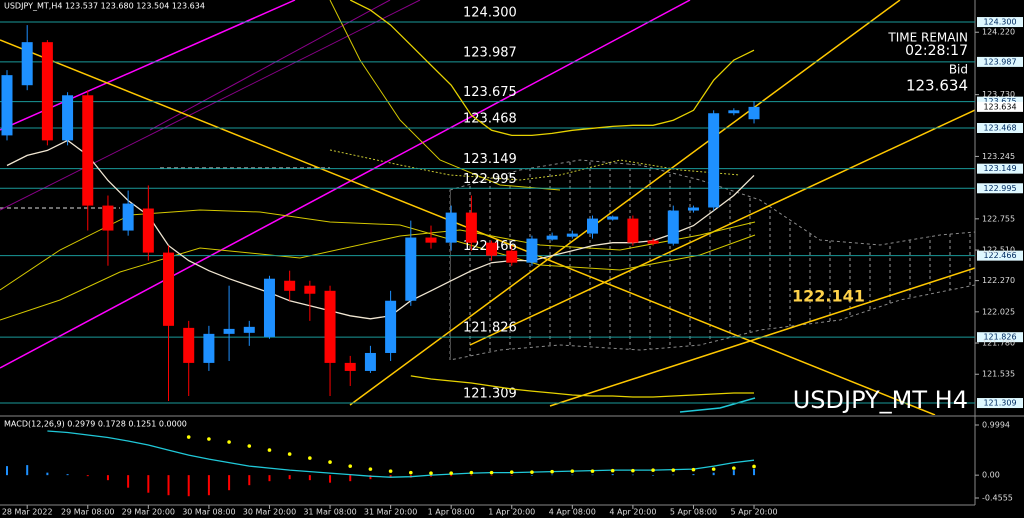  I want to click on macd-y-tick-label: 0.9994, so click(996, 425).